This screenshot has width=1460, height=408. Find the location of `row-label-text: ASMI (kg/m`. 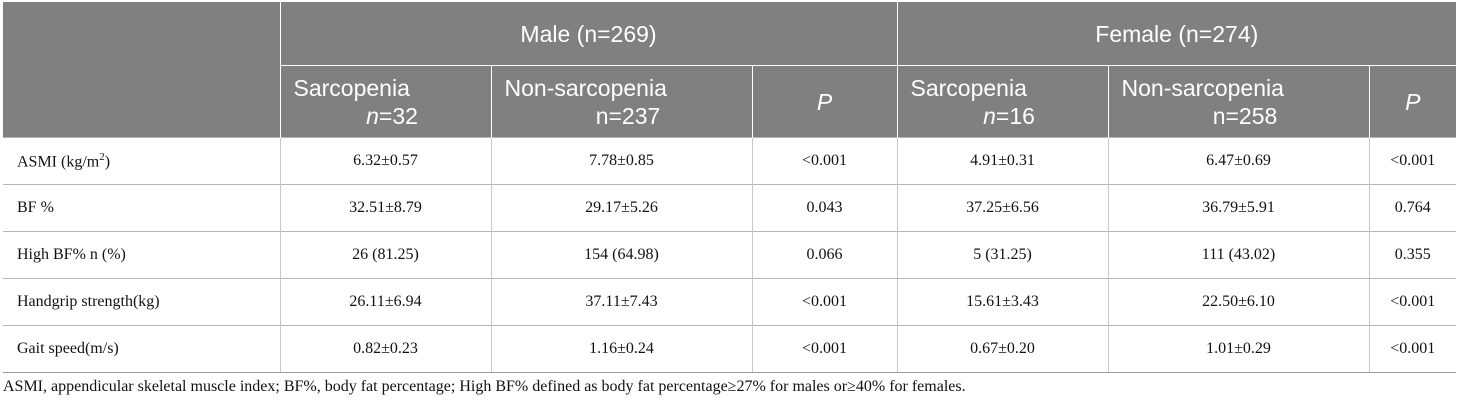

row-label-text: ASMI (kg/m is located at coordinates (58, 162).